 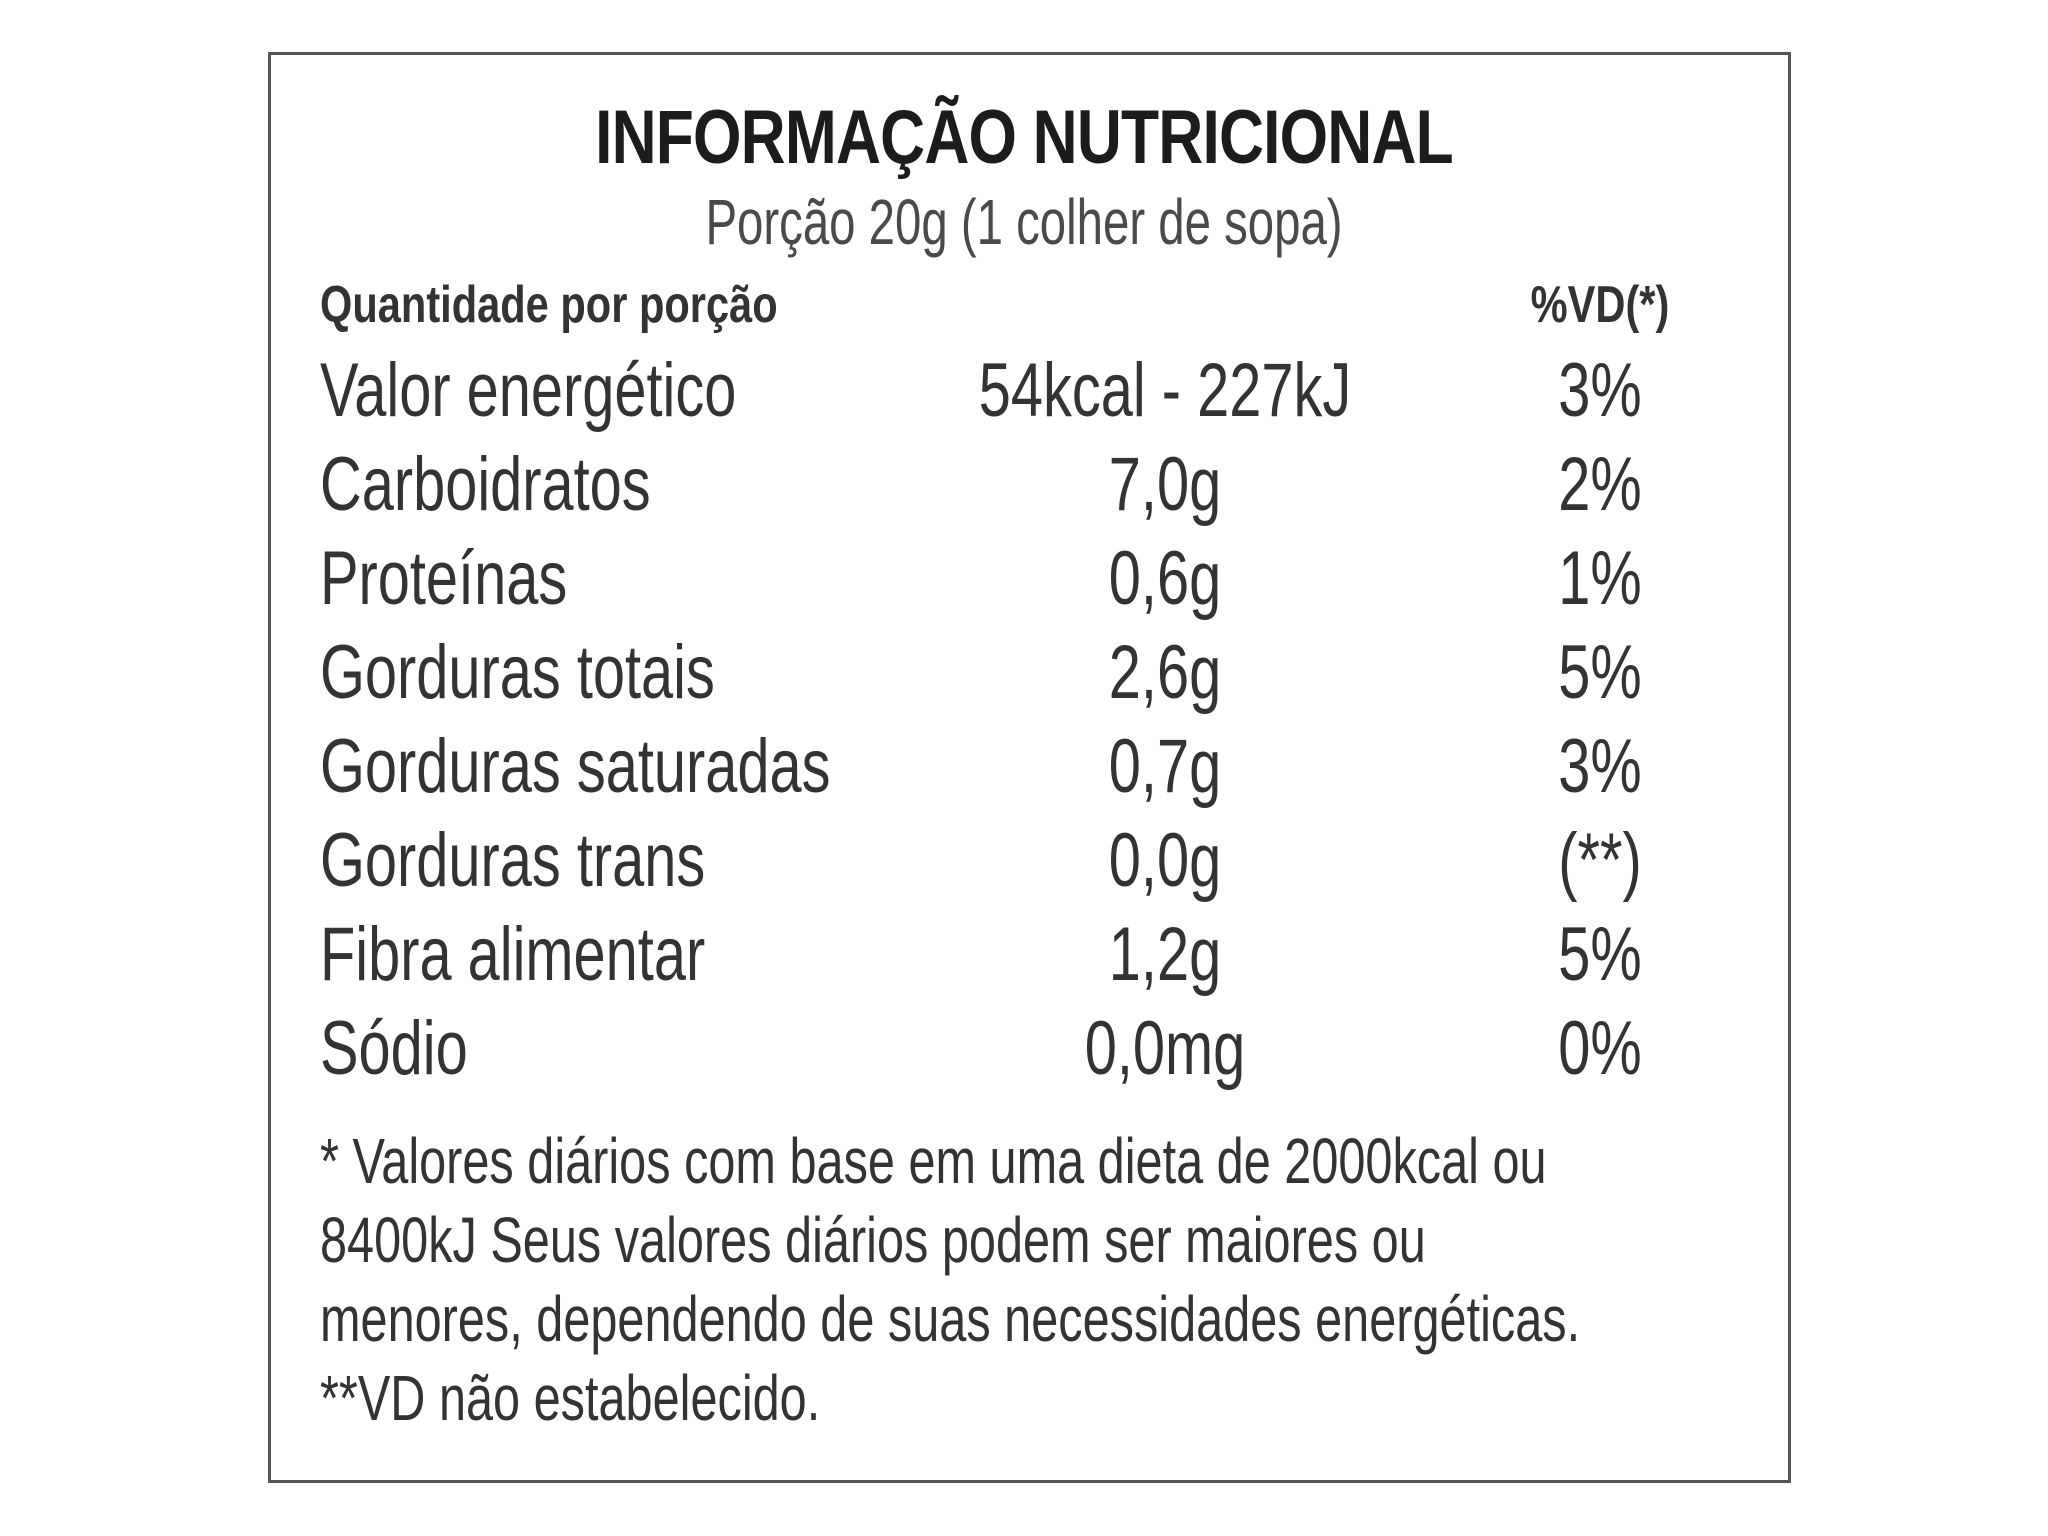 I want to click on nutrient-amount: 0,0g, so click(x=1165, y=860).